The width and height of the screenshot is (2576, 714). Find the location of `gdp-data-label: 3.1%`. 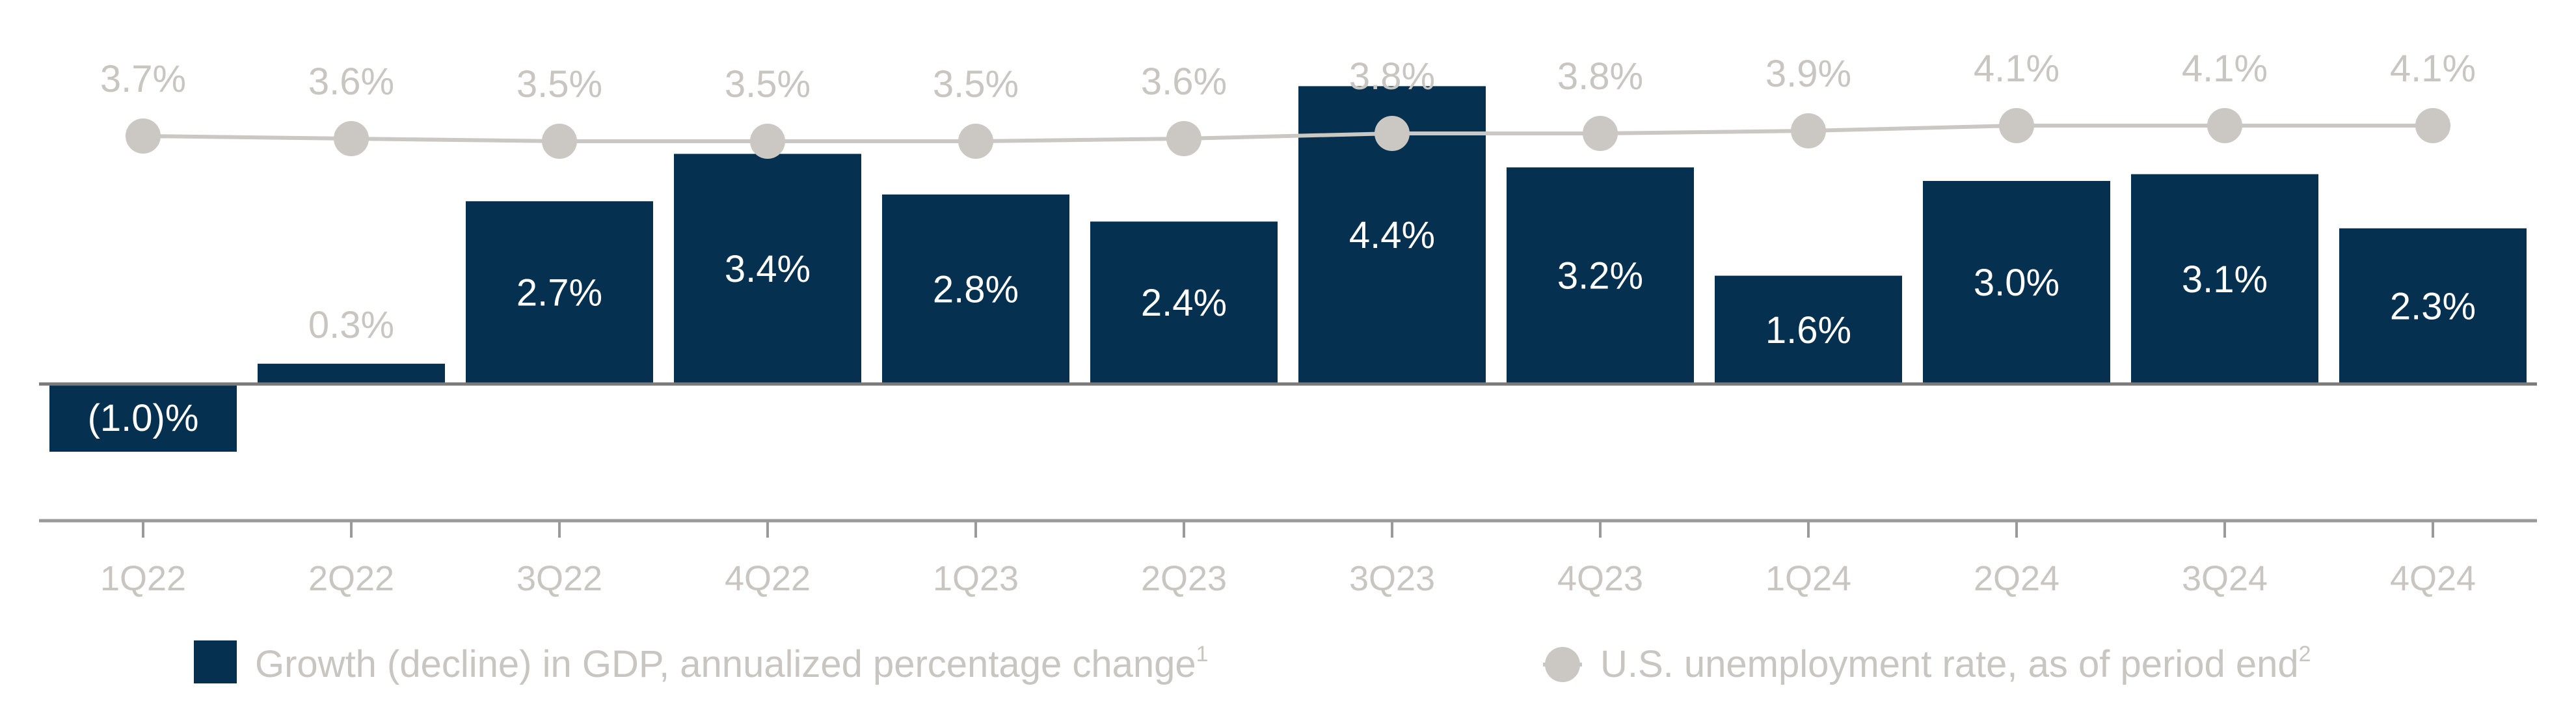

gdp-data-label: 3.1% is located at coordinates (2225, 280).